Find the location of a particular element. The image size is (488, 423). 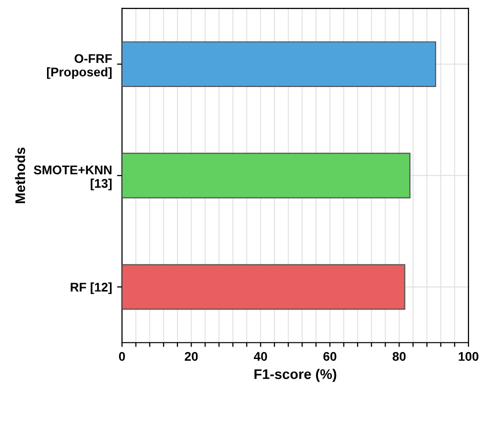

x-tick-label: 40 is located at coordinates (261, 356).